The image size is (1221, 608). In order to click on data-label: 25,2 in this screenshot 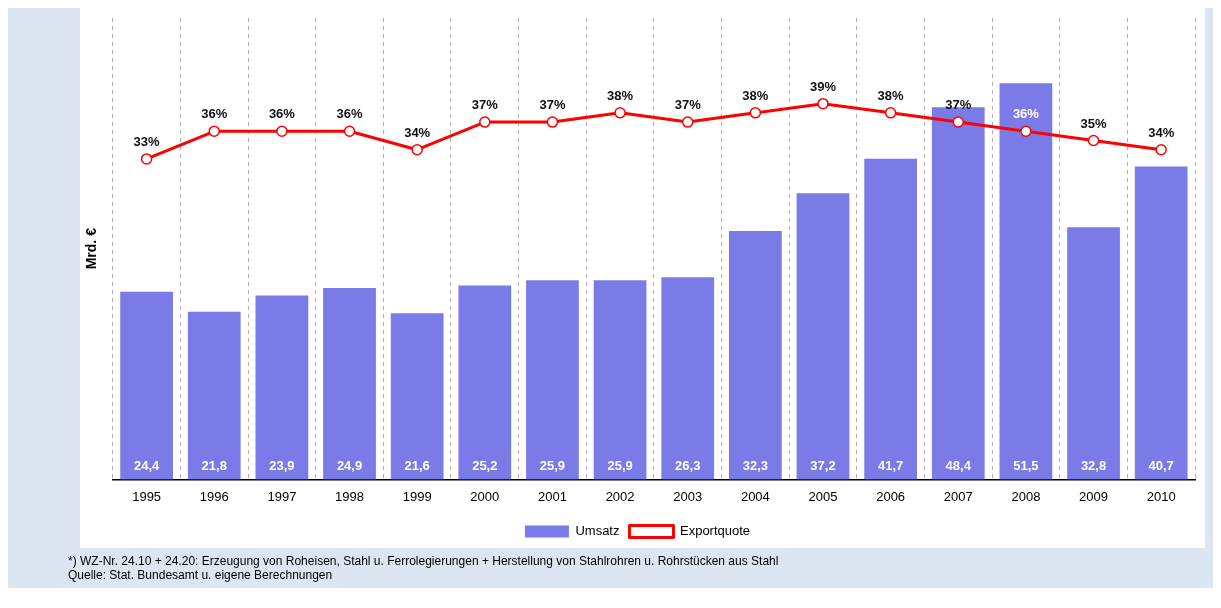, I will do `click(485, 466)`.